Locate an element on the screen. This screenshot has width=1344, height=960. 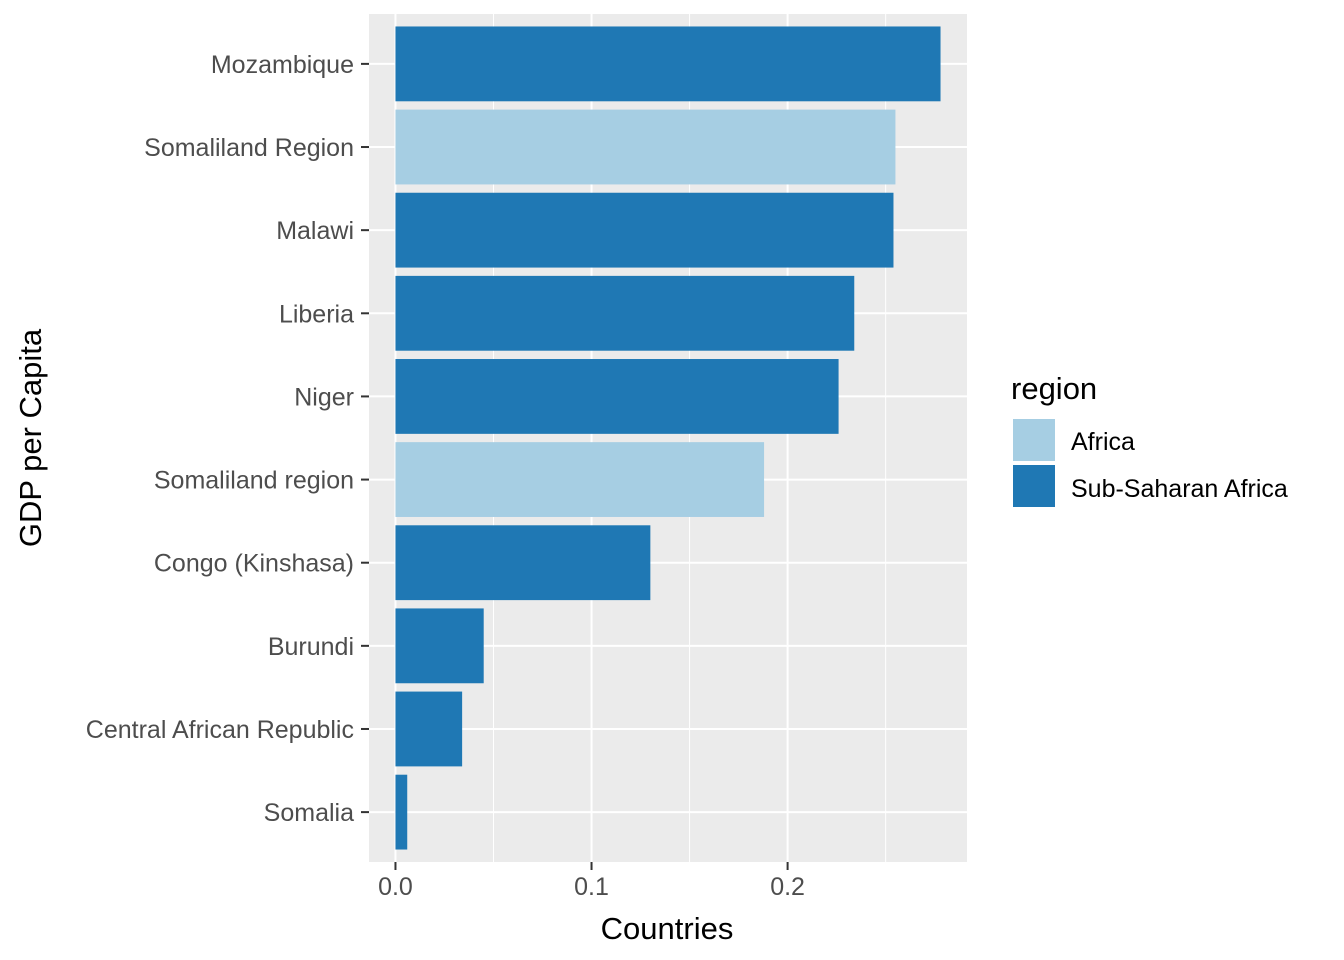
y-tick-label: Somalia is located at coordinates (309, 813).